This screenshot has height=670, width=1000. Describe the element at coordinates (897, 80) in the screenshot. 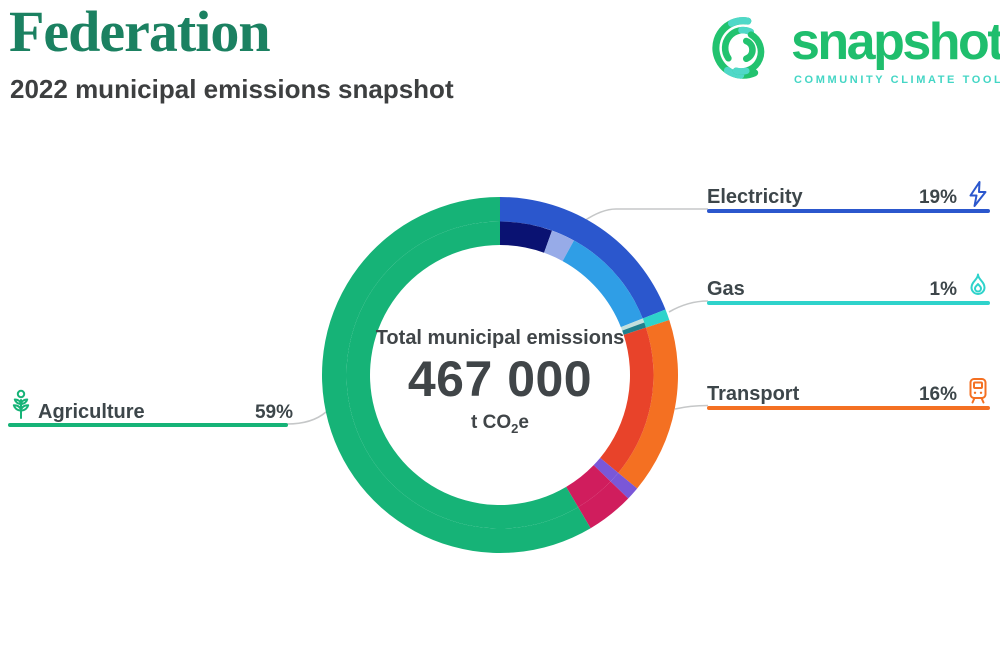

I see `logo-tagline: COMMUNITY CLIMATE TOOL` at that location.